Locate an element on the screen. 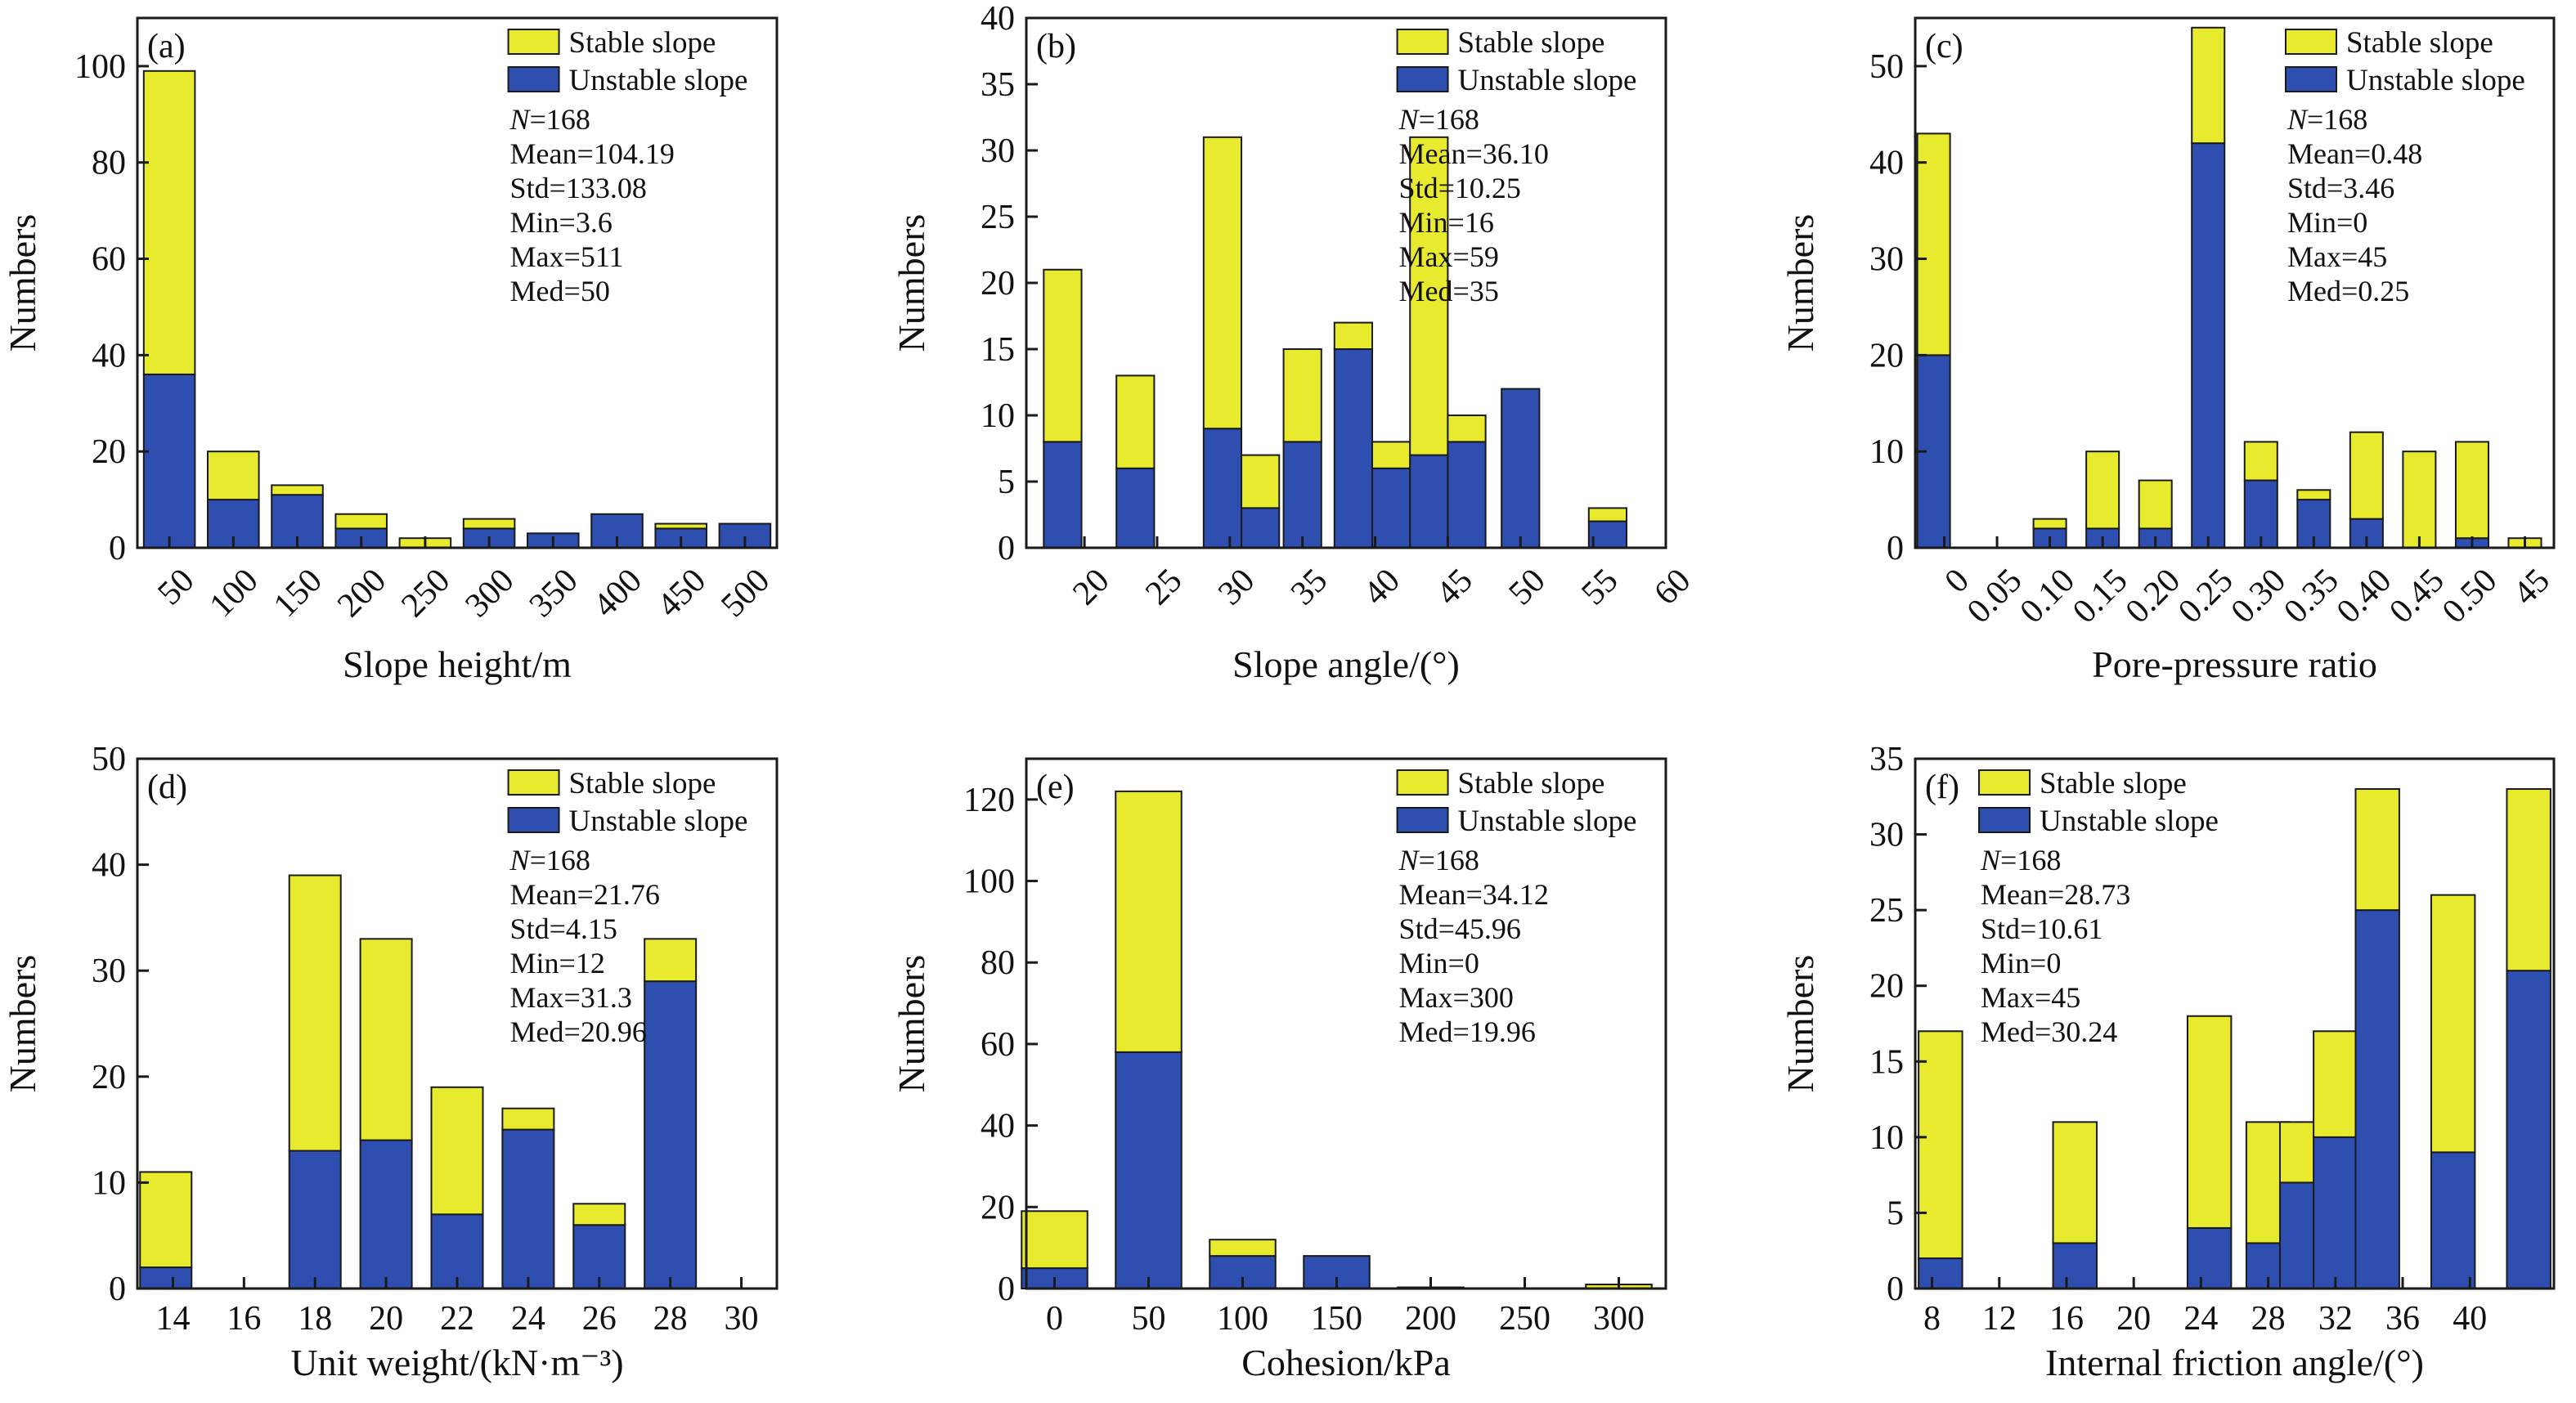  x-tick-label: 50 is located at coordinates (1149, 1319).